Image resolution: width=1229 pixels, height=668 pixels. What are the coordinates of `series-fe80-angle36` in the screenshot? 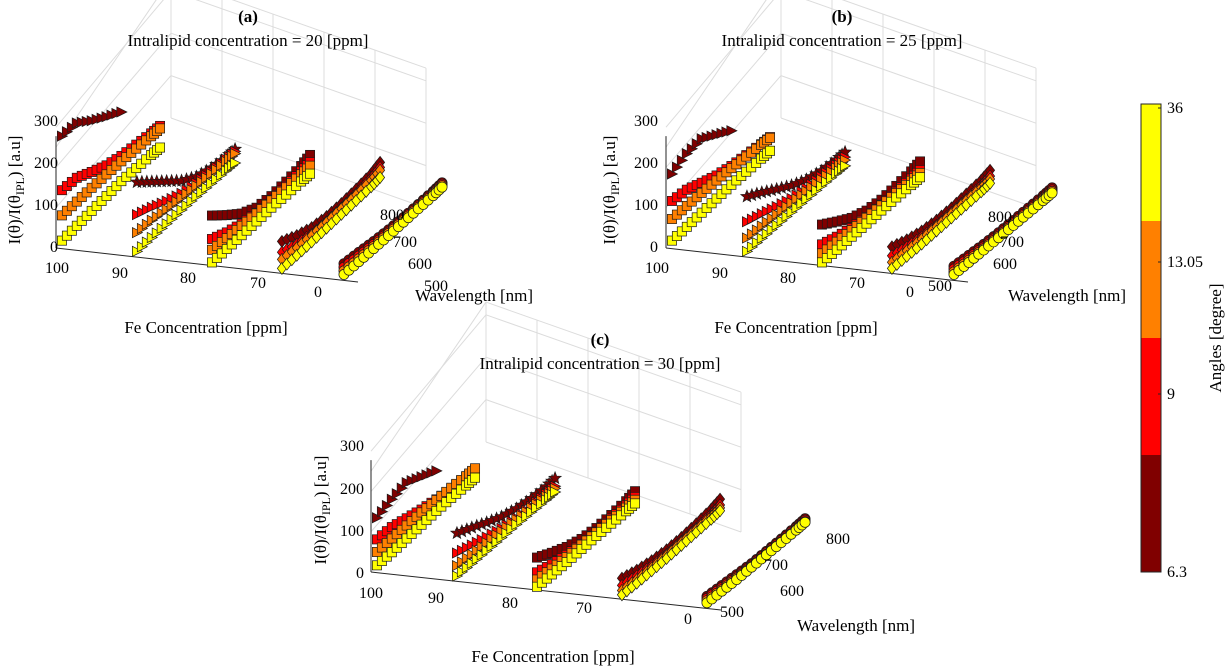 It's located at (261, 218).